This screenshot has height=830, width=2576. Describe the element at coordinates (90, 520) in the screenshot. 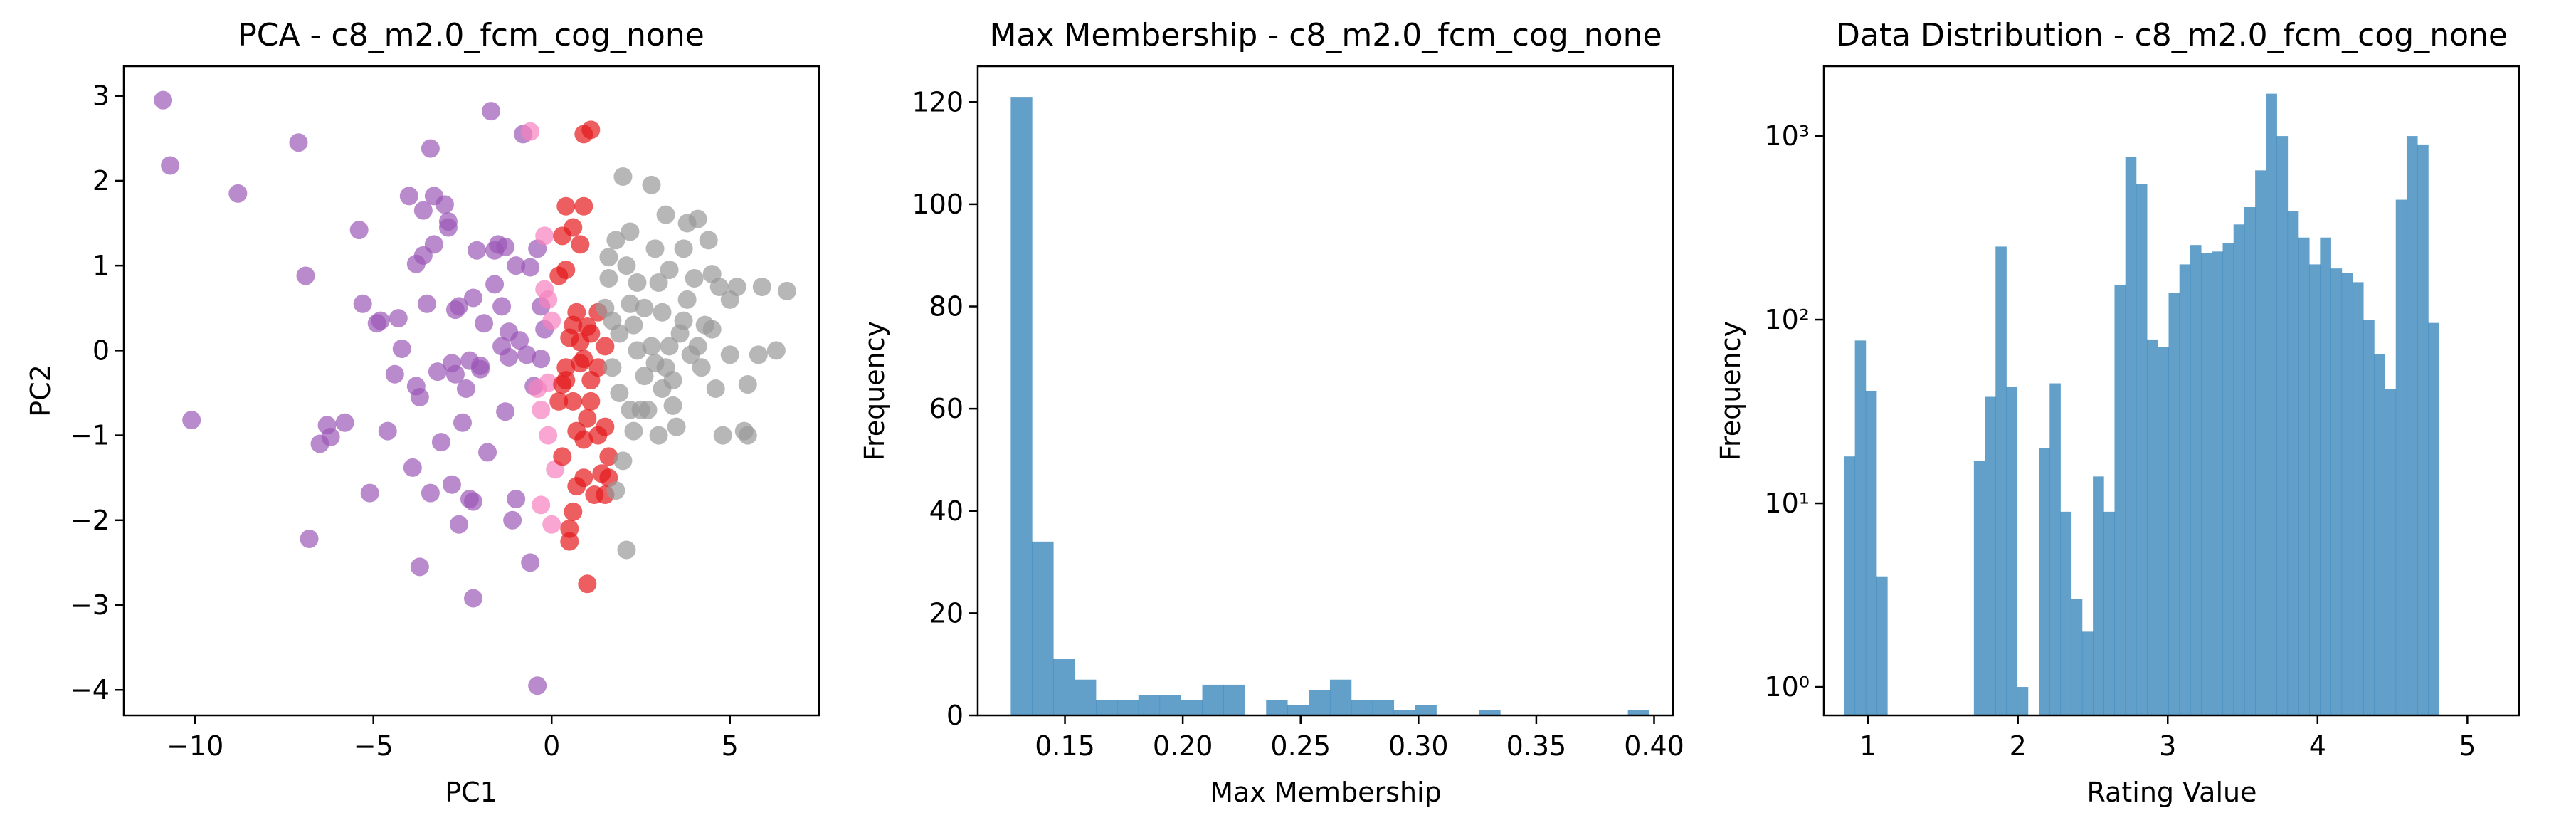

I see `pca-y-tick-label: −2` at that location.